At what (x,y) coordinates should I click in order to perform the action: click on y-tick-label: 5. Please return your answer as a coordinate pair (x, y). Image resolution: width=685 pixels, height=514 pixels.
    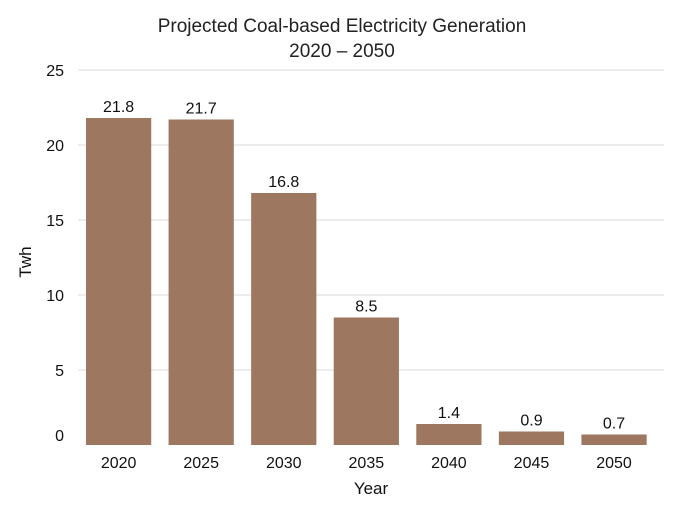
    Looking at the image, I should click on (59, 371).